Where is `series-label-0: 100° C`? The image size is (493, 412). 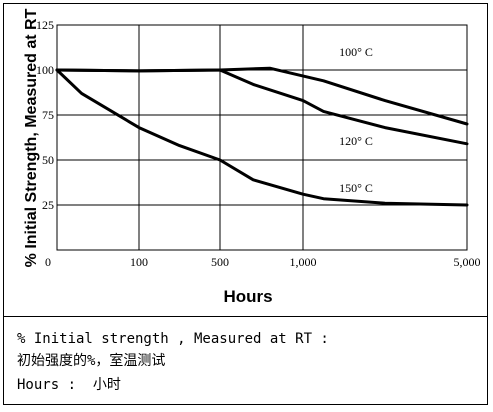
series-label-0: 100° C is located at coordinates (356, 52).